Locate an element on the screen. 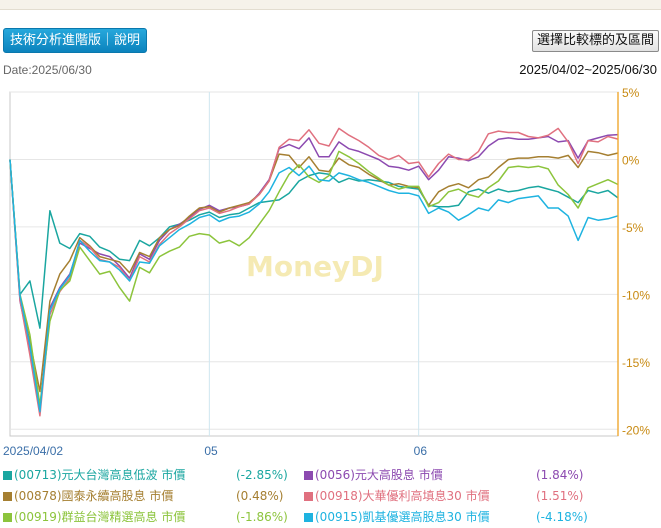 This screenshot has height=528, width=661. compare-selection-button: 選擇比較標的及區間 is located at coordinates (595, 41).